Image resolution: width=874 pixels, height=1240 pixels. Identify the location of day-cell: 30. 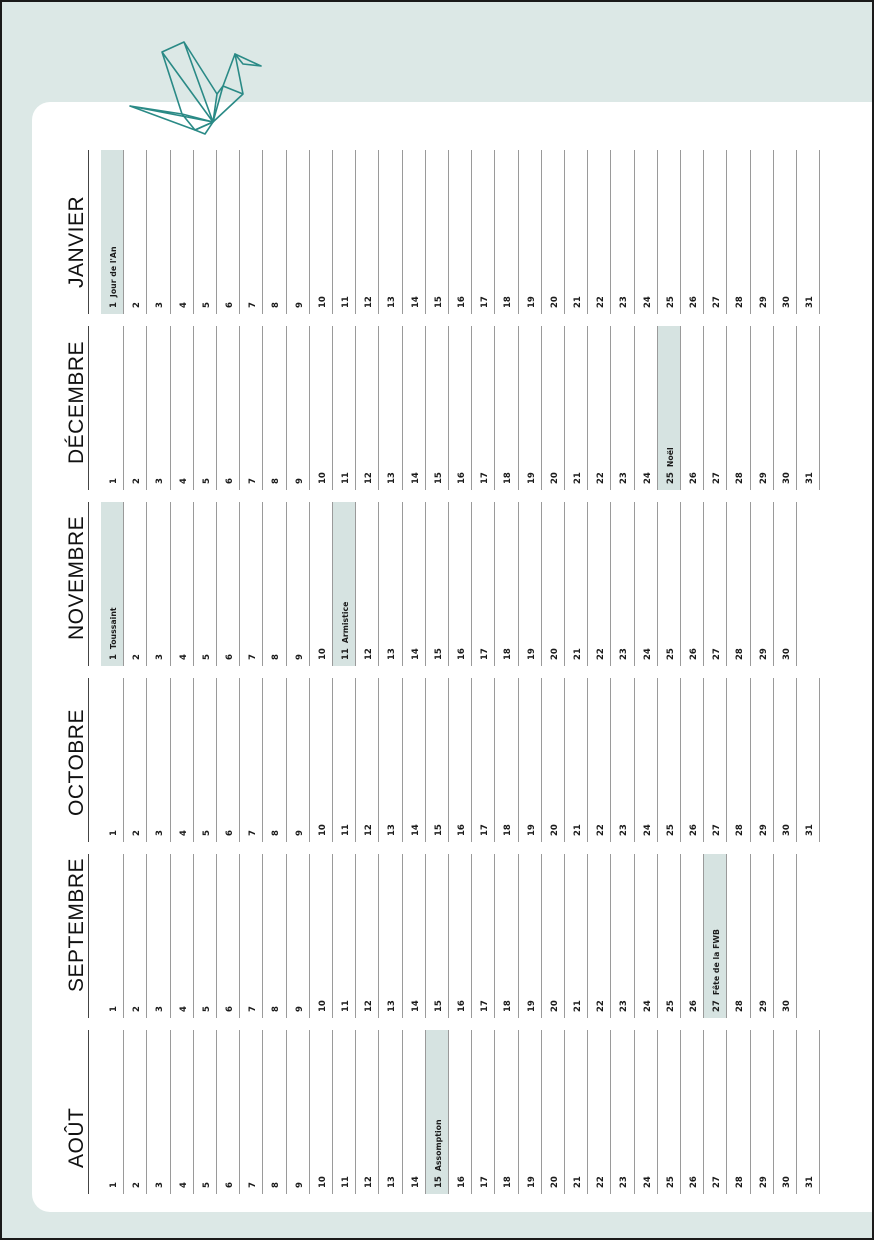
(785, 936).